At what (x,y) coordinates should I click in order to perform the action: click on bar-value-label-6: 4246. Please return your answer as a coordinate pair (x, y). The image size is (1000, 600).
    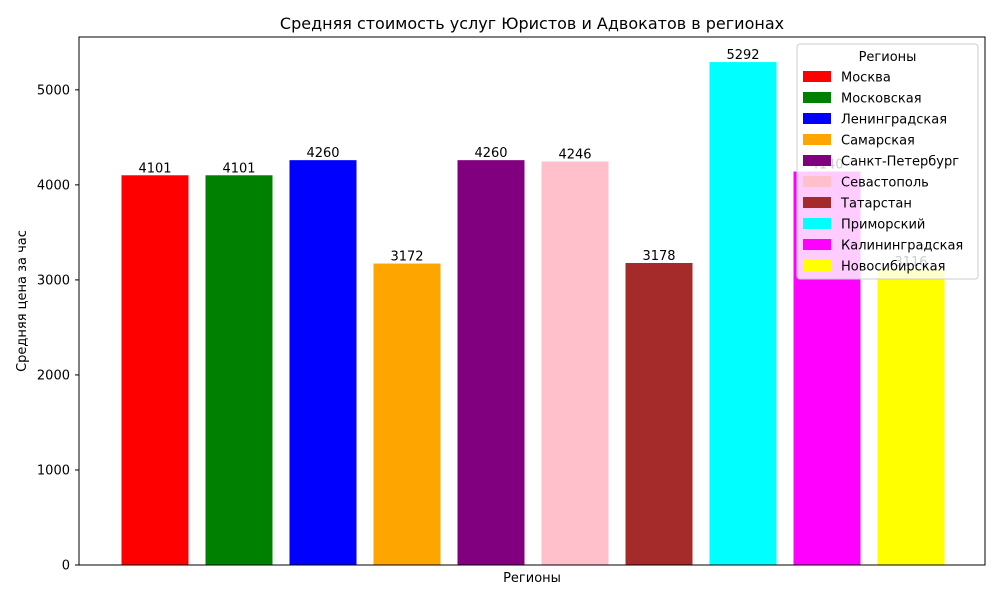
    Looking at the image, I should click on (574, 154).